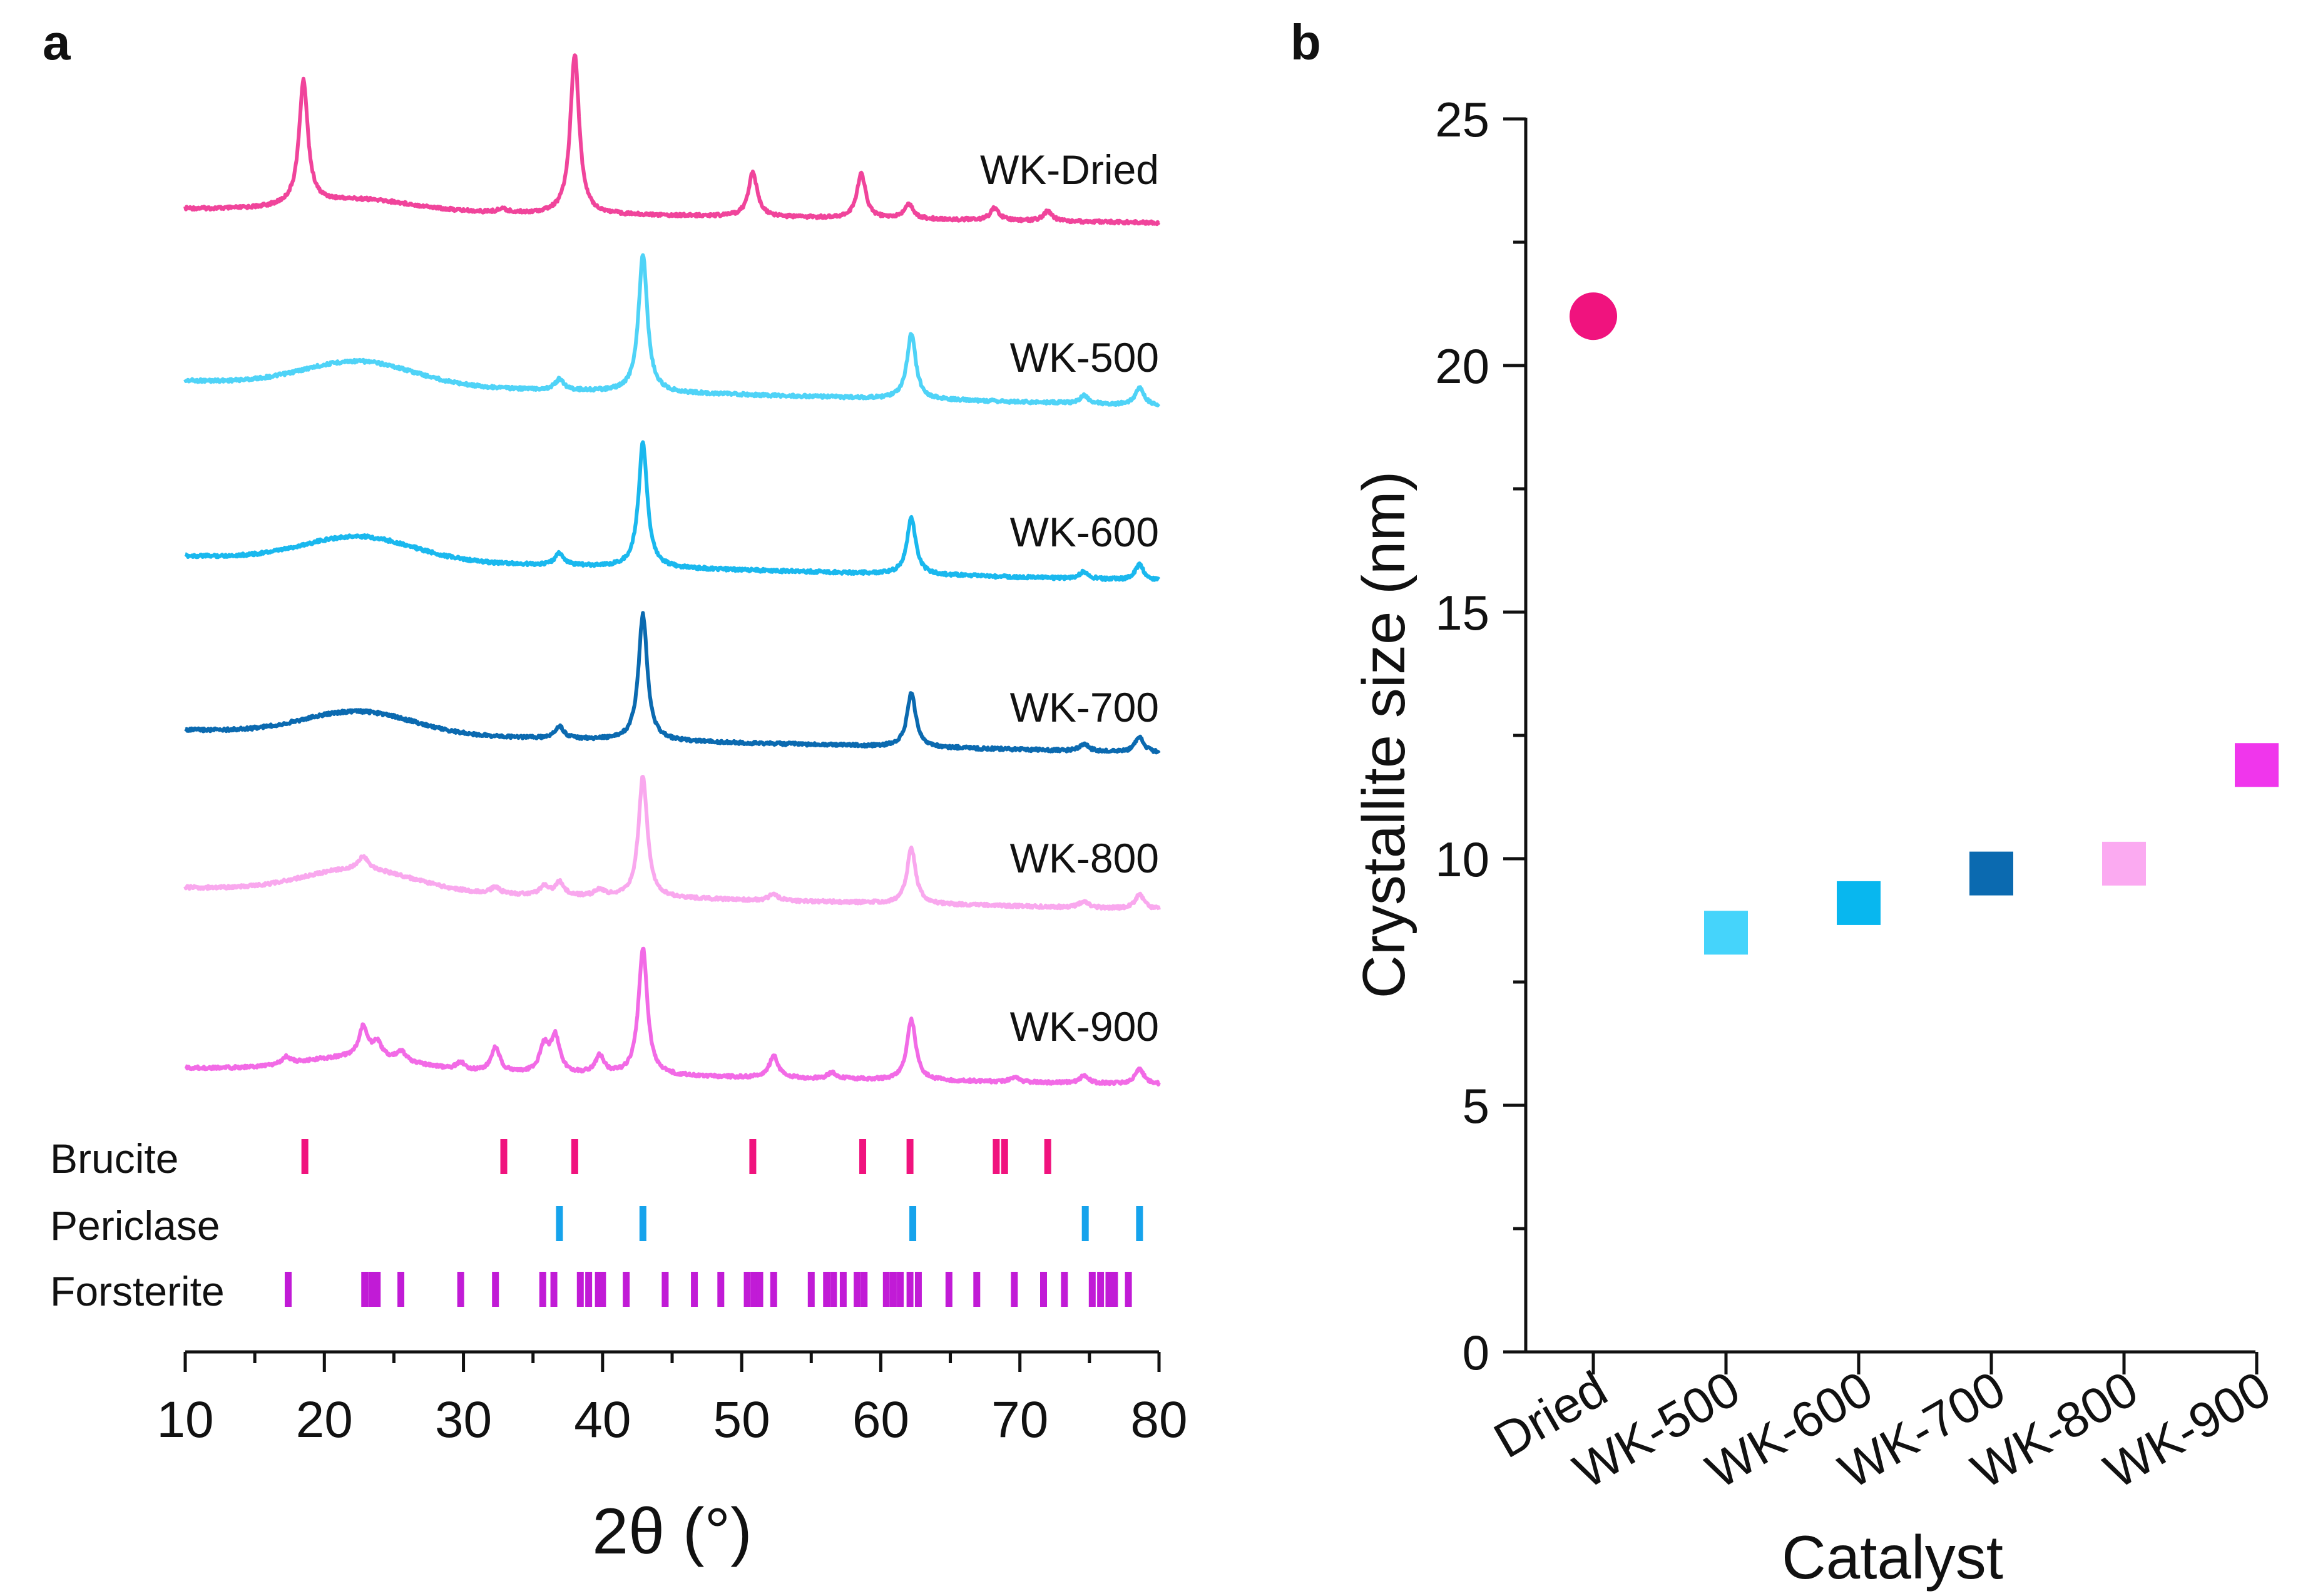  I want to click on cs-y-tick-label: 25, so click(1462, 119).